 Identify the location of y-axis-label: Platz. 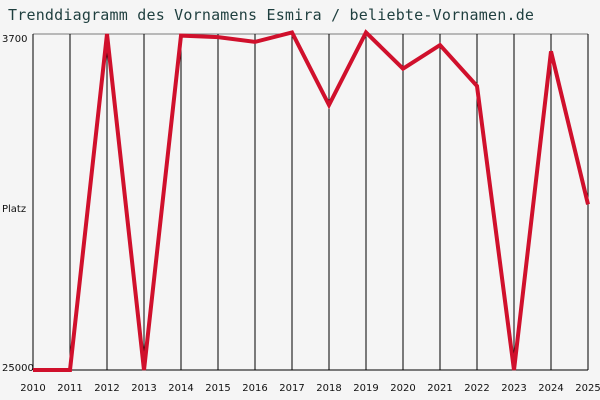
(14, 209).